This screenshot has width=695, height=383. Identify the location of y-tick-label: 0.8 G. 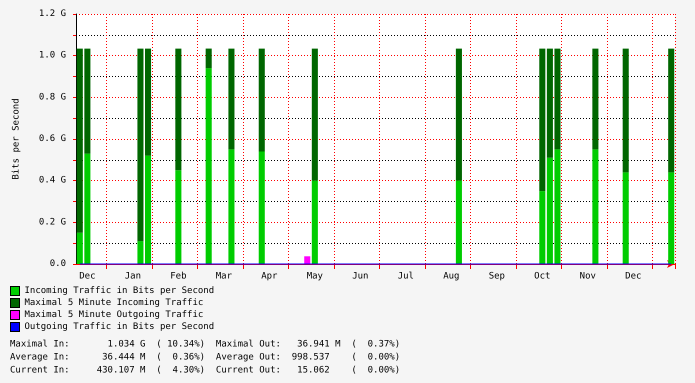
(52, 97).